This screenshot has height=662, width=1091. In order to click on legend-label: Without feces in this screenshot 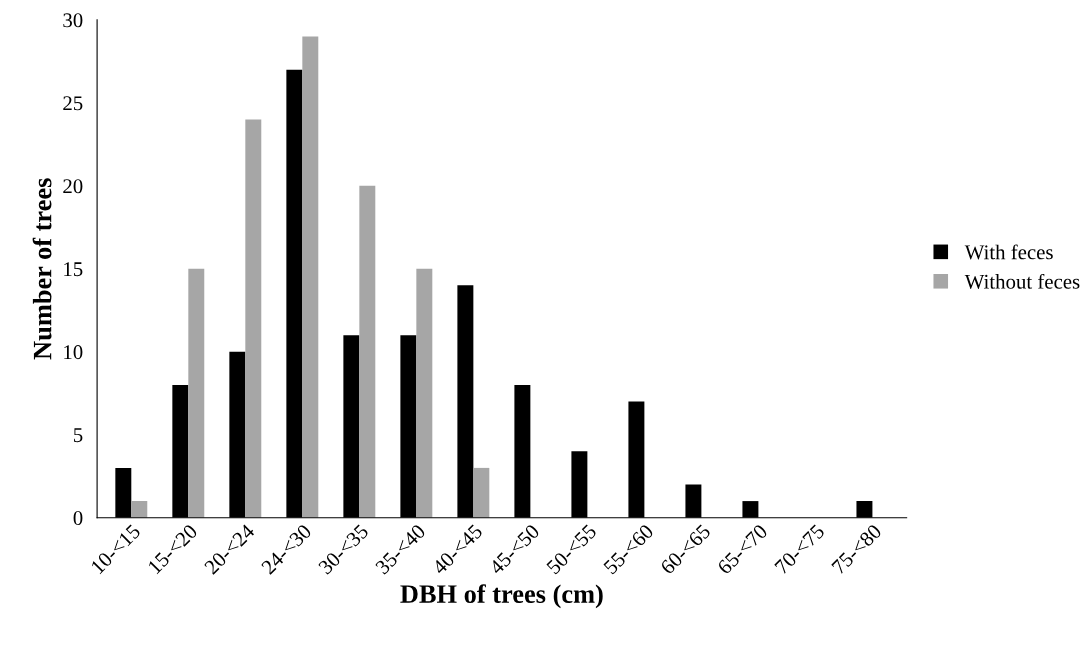, I will do `click(1022, 281)`.